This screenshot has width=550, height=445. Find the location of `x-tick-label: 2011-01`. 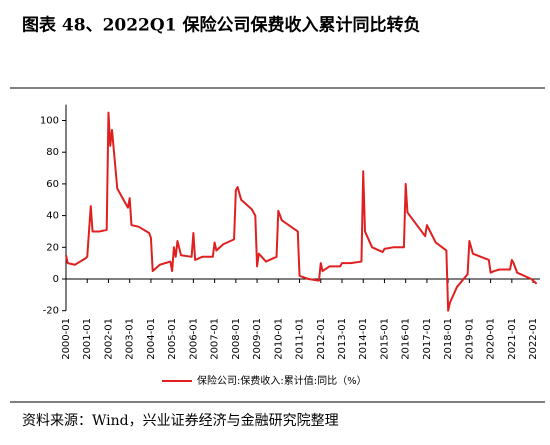

x-tick-label: 2011-01 is located at coordinates (300, 339).